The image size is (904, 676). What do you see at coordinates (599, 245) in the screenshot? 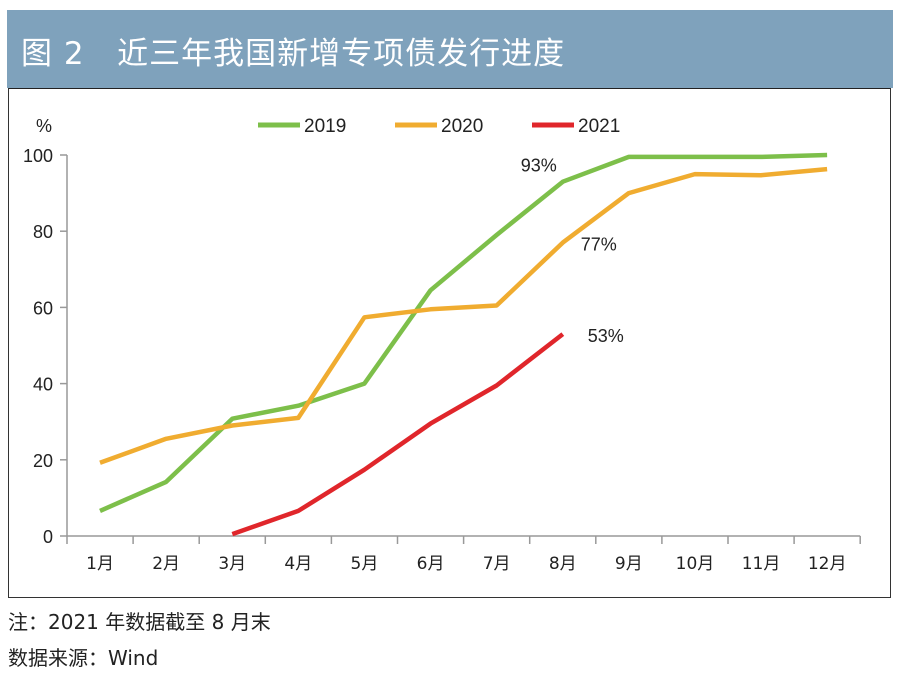
I see `data-label-2020: 77%` at bounding box center [599, 245].